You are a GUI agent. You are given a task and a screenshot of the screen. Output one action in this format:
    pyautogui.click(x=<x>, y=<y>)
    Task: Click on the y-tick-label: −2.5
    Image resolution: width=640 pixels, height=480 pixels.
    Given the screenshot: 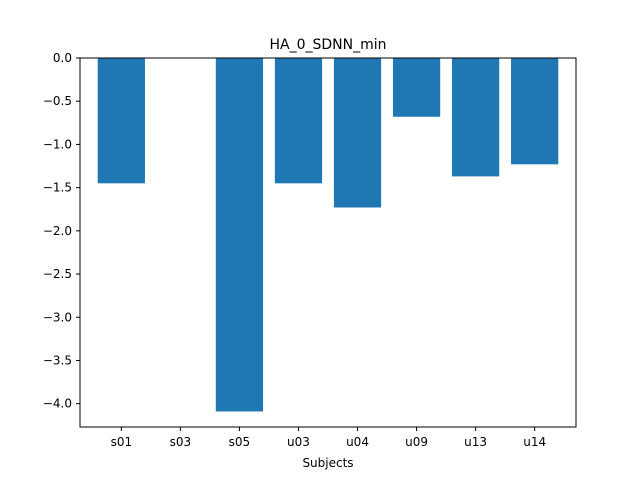 What is the action you would take?
    pyautogui.click(x=57, y=274)
    